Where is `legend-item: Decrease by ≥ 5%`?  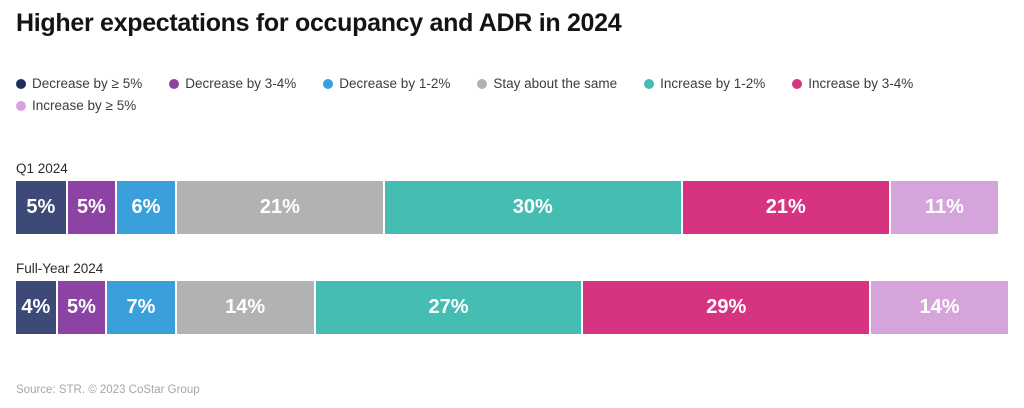 legend-item: Decrease by ≥ 5% is located at coordinates (79, 83).